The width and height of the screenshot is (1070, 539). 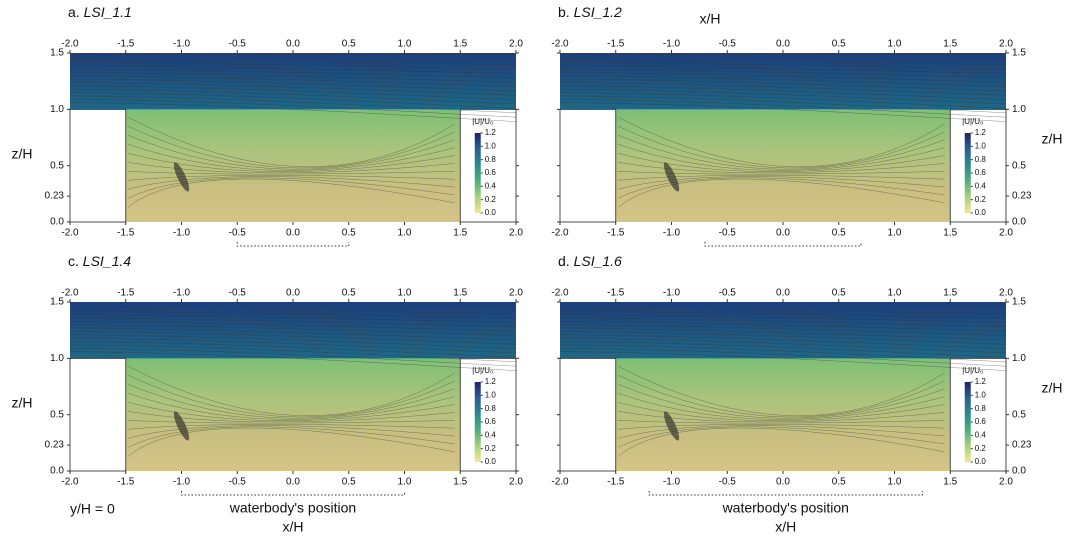 I want to click on building-right, so click(x=488, y=165).